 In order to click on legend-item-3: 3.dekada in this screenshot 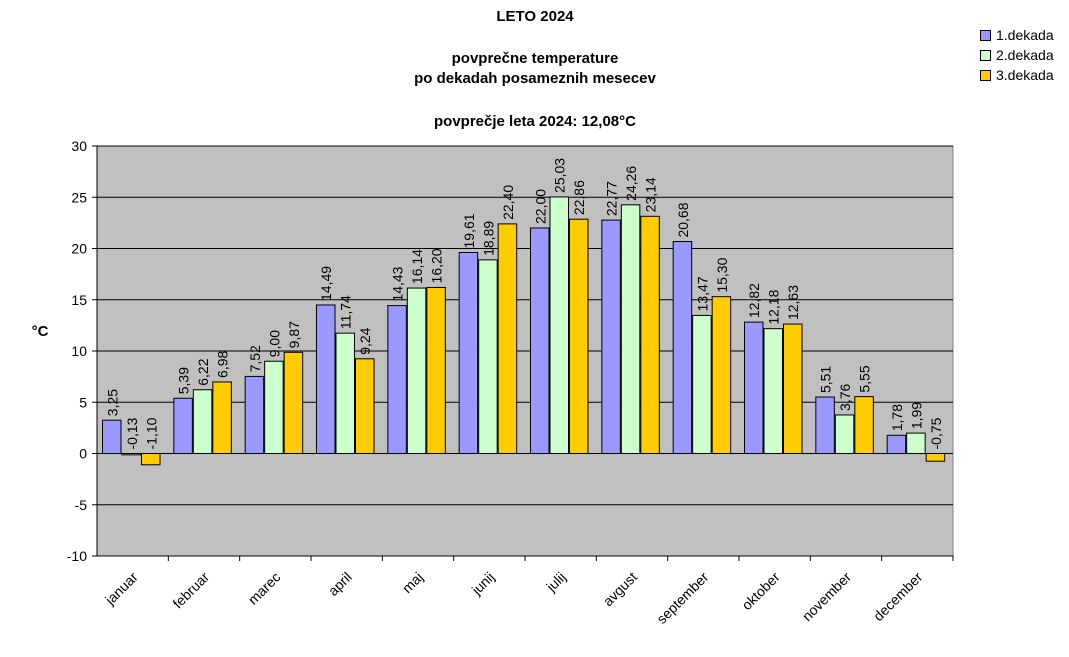, I will do `click(1017, 75)`.